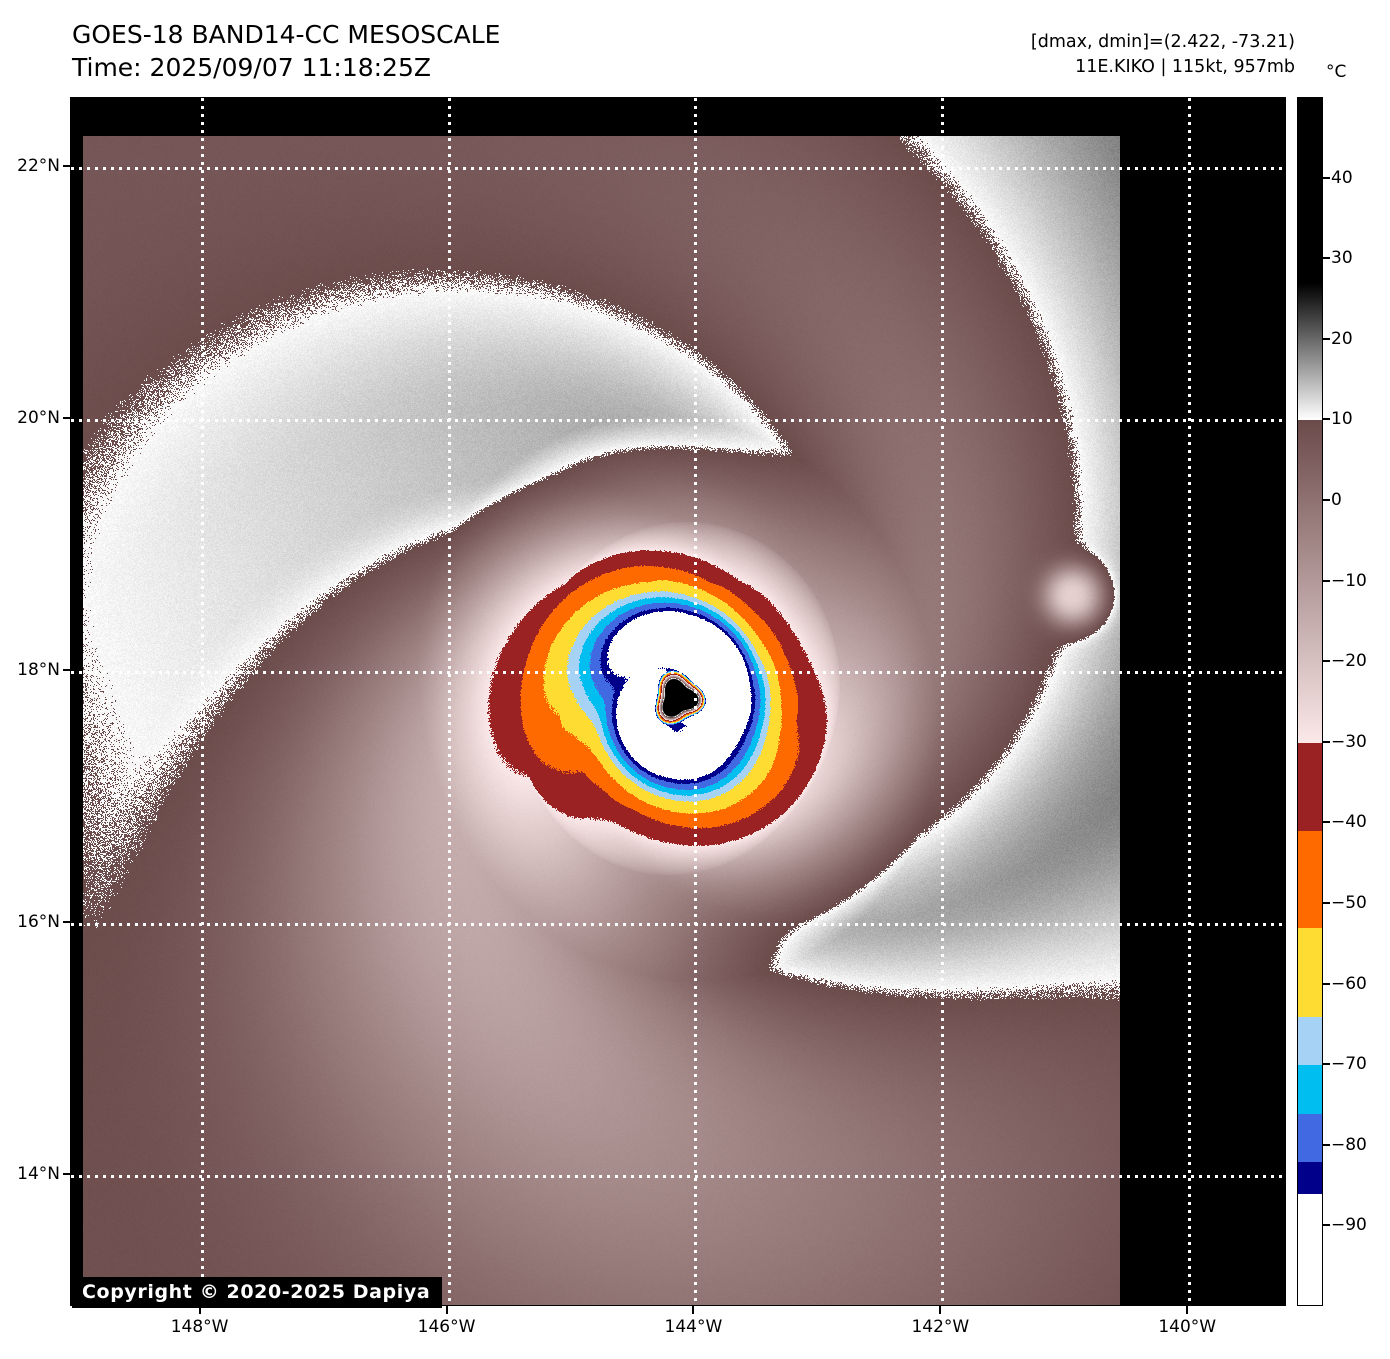 This screenshot has height=1359, width=1390. Describe the element at coordinates (38, 166) in the screenshot. I see `axis-label-latitude: 22°N` at that location.